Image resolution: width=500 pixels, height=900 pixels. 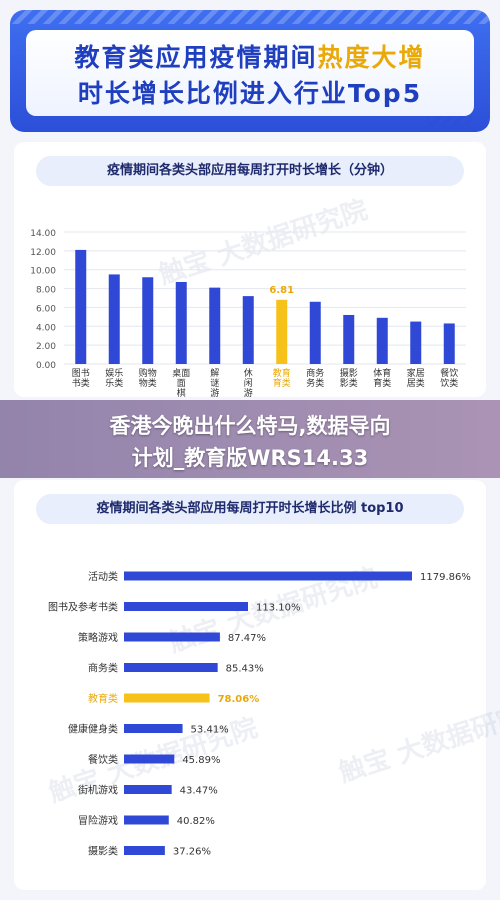 I want to click on bar-摄影类, so click(x=144, y=850).